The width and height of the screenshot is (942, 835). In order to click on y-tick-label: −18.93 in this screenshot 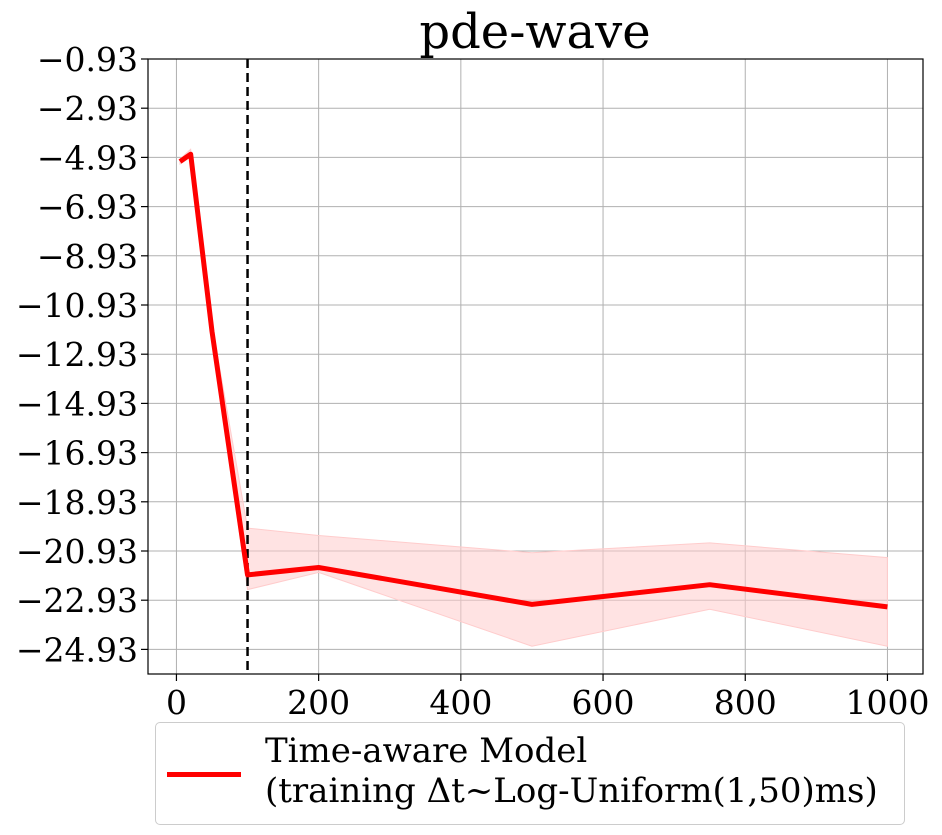, I will do `click(77, 502)`.